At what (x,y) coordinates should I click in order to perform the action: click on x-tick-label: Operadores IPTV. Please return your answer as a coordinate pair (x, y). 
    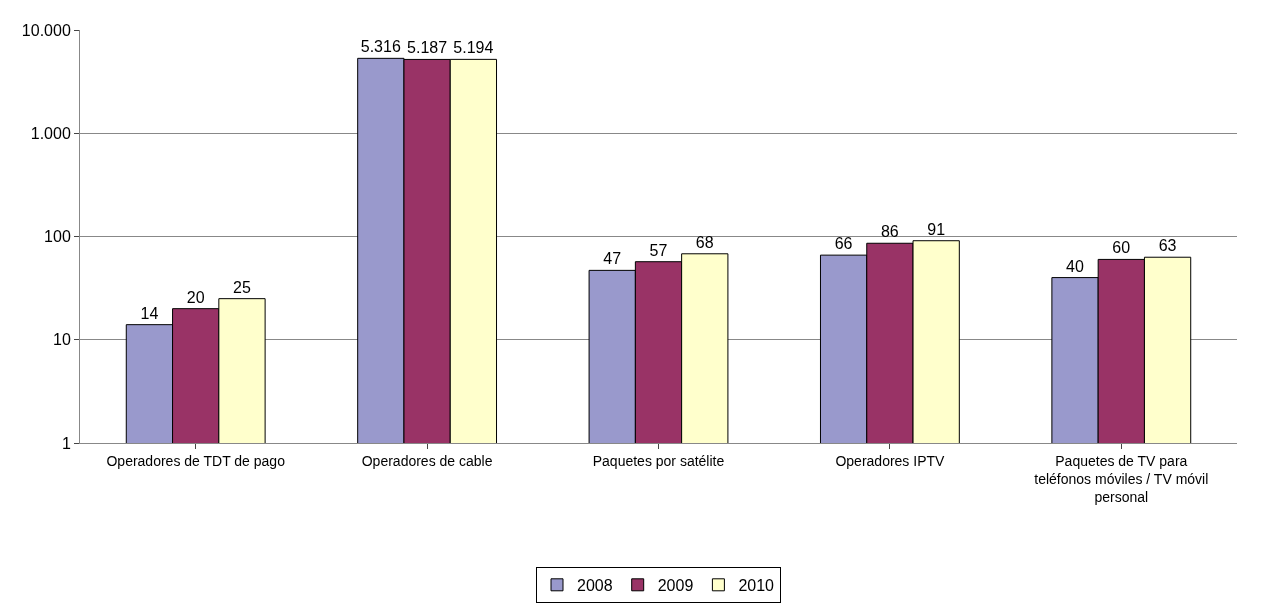
    Looking at the image, I should click on (890, 460).